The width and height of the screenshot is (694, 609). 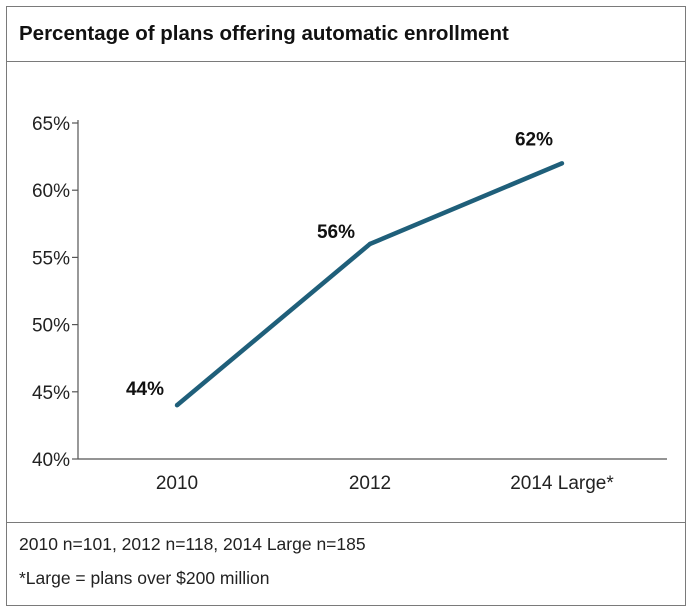 What do you see at coordinates (562, 483) in the screenshot?
I see `x-tick-label: 2014 Large*` at bounding box center [562, 483].